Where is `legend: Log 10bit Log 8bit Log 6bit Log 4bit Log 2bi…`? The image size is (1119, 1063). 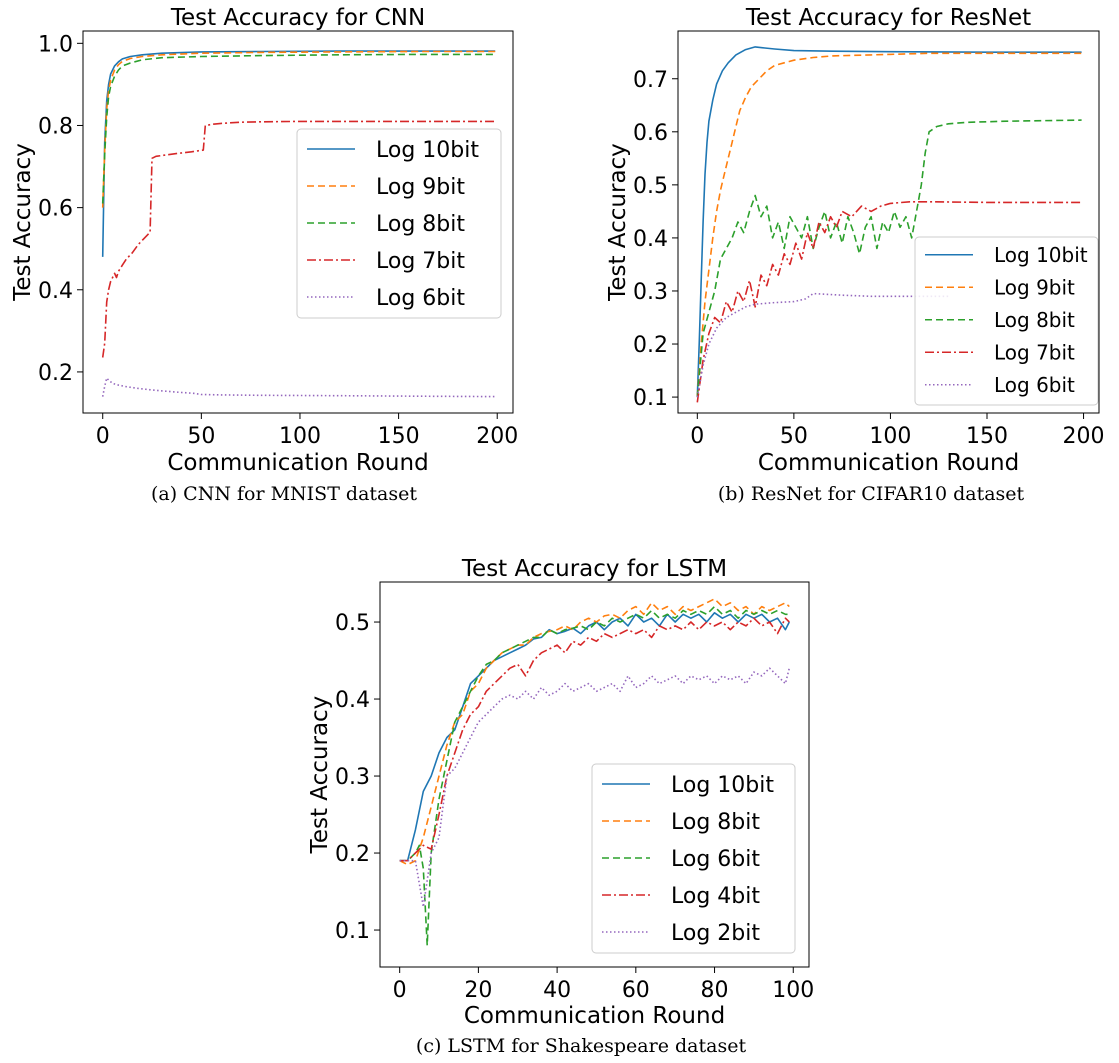
legend: Log 10bit Log 8bit Log 6bit Log 4bit Log 2bi… is located at coordinates (693, 858).